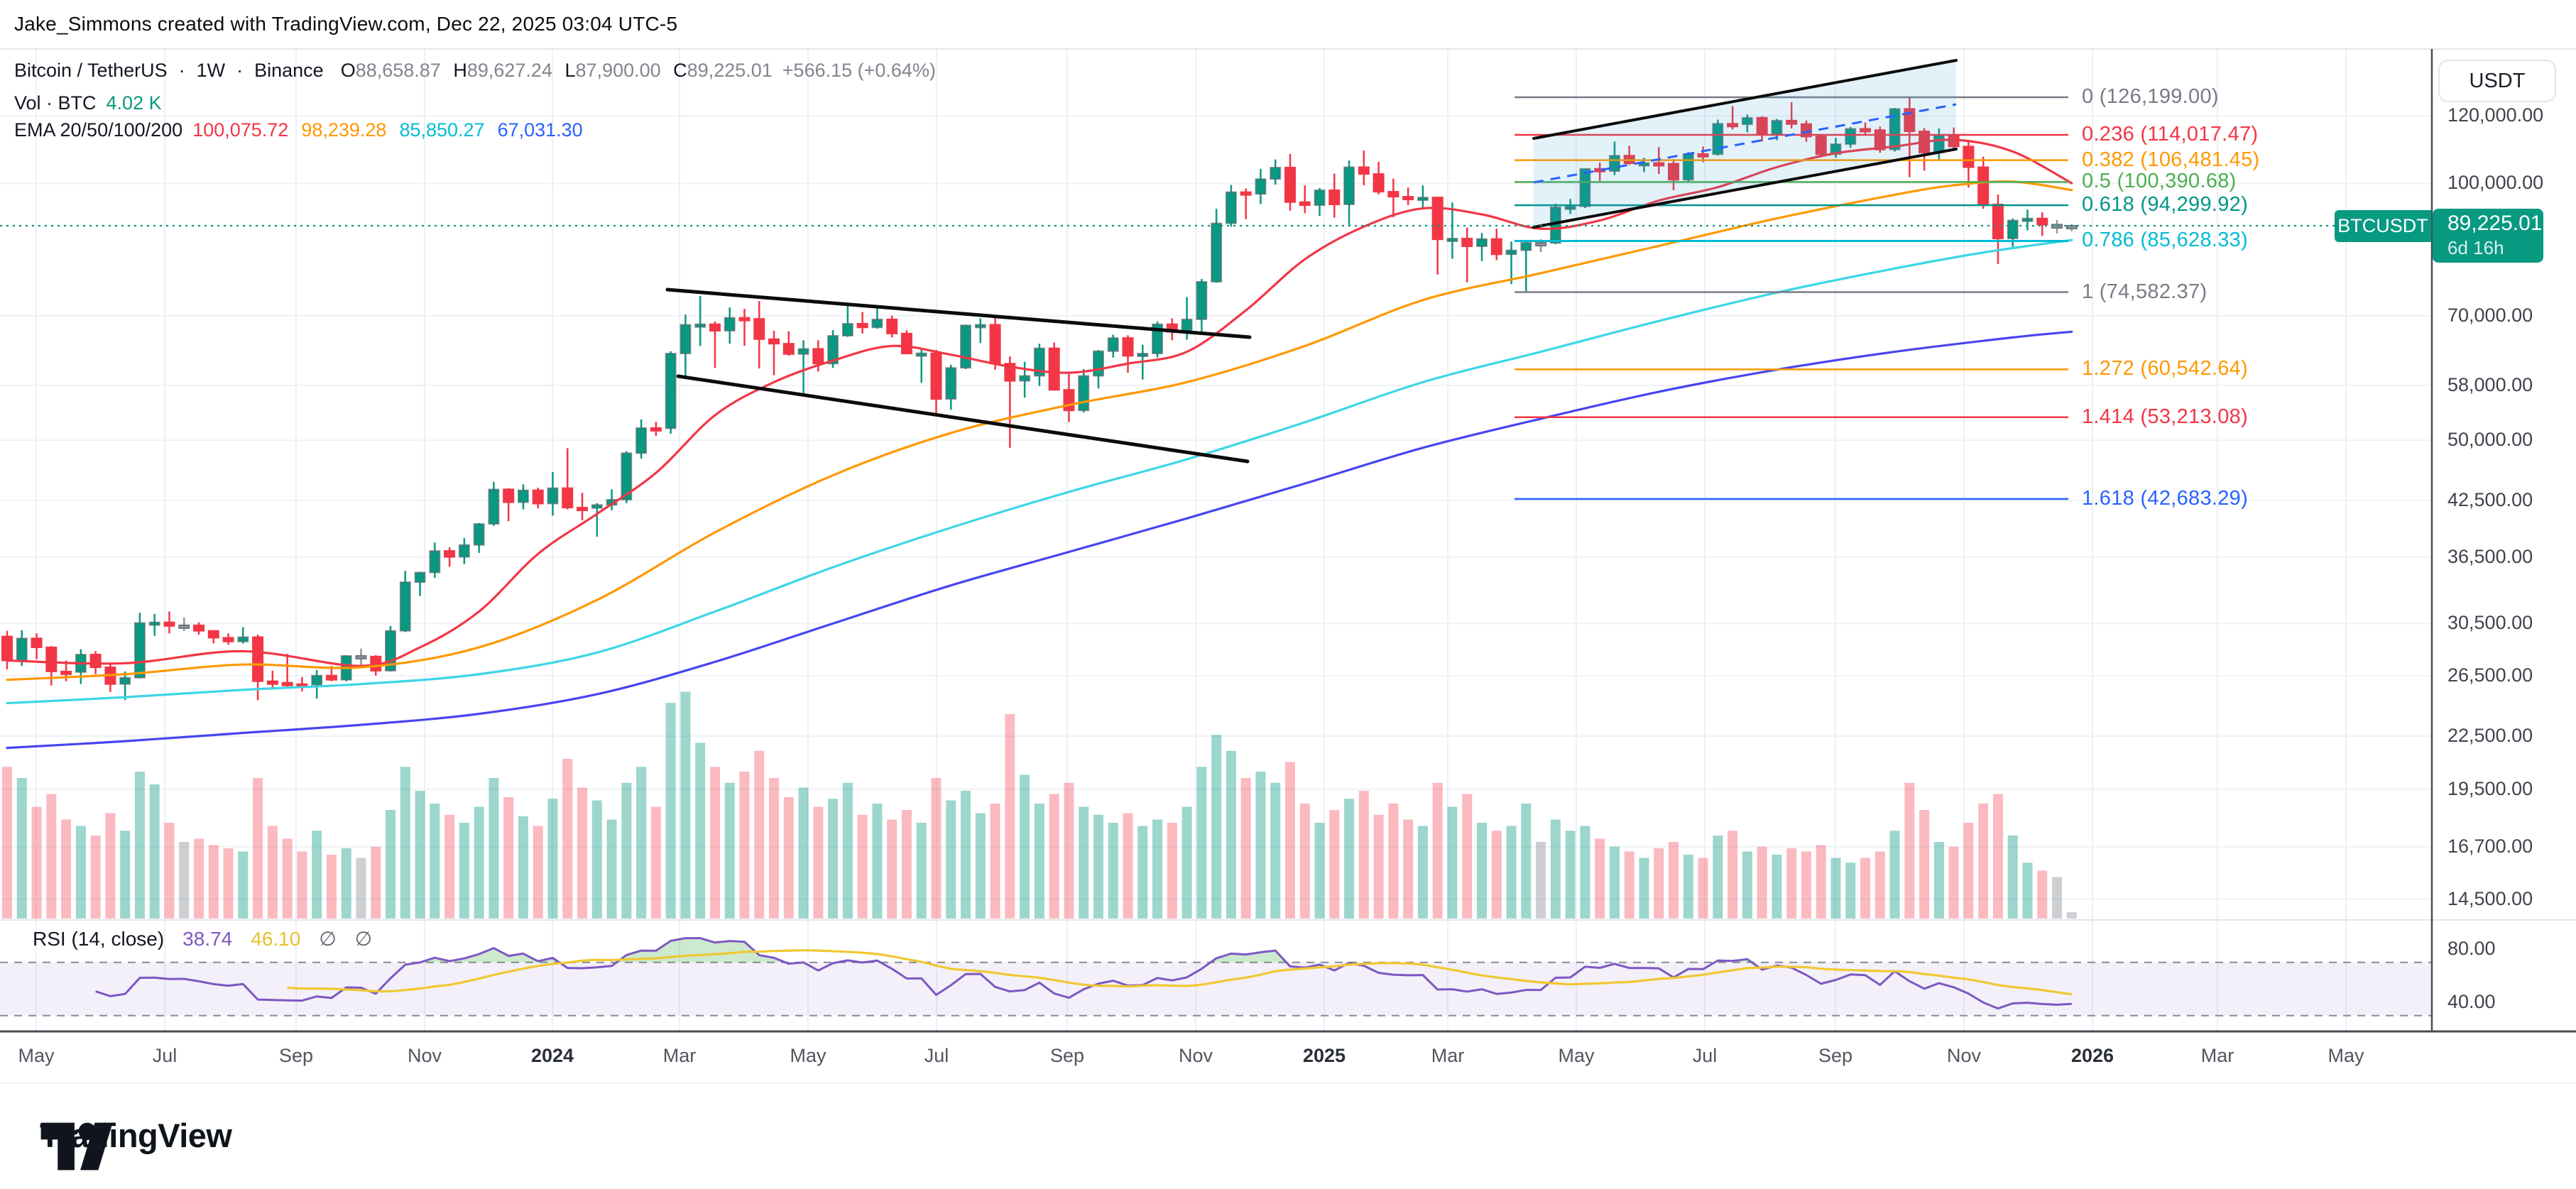 The width and height of the screenshot is (2576, 1189). I want to click on volume-legend-row: Vol · BTC 4.02 K, so click(88, 103).